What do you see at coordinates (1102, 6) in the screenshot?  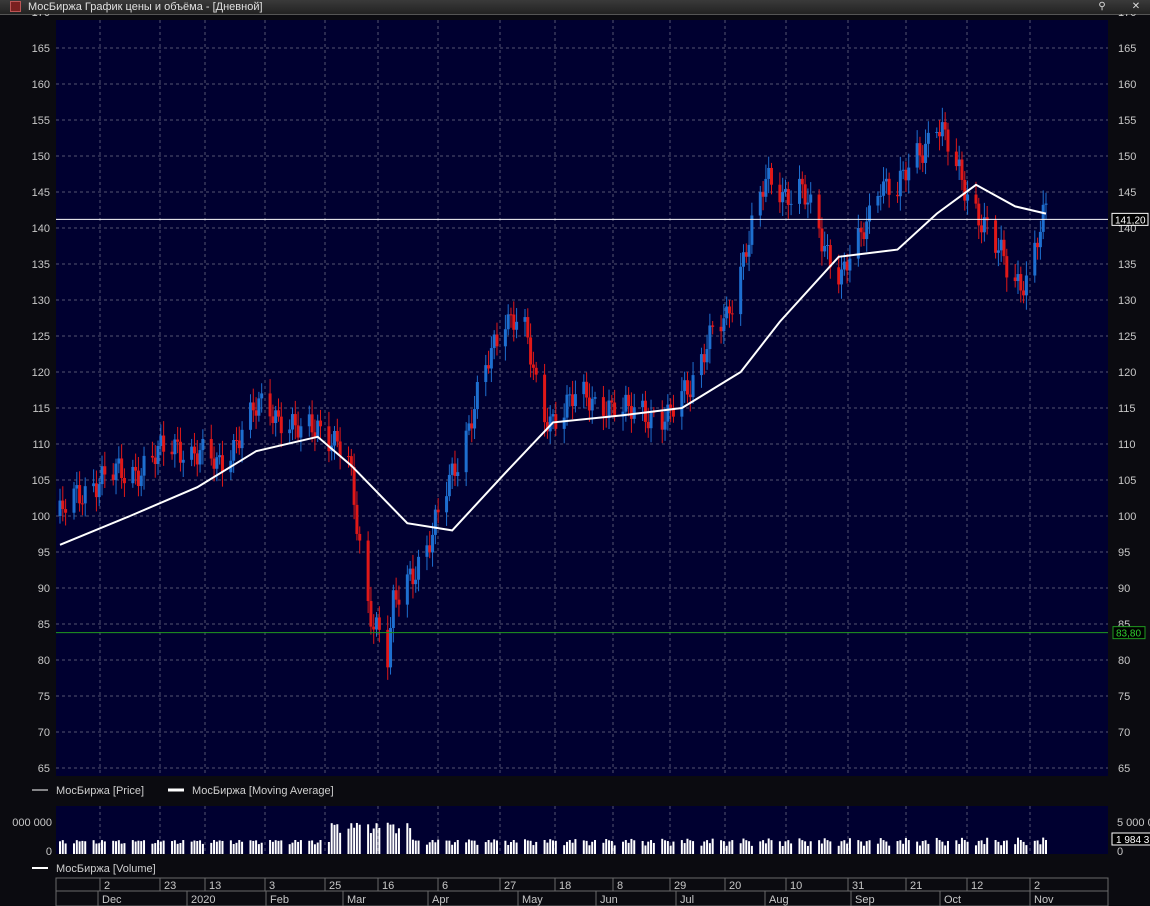 I see `link-icon: ⚲` at bounding box center [1102, 6].